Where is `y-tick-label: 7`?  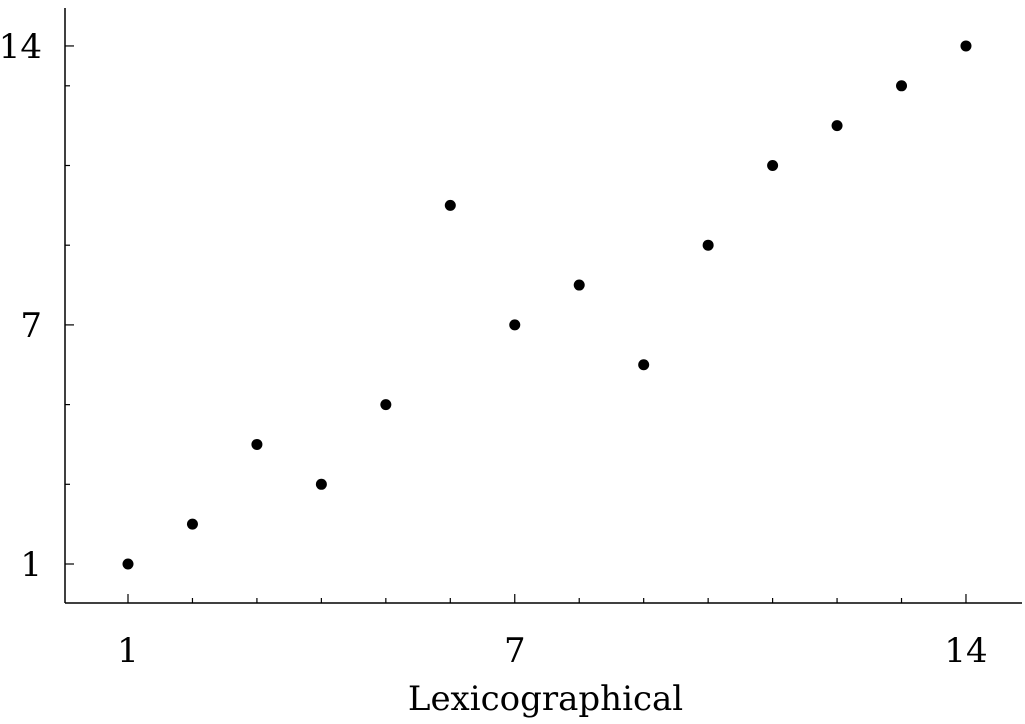
y-tick-label: 7 is located at coordinates (31, 326).